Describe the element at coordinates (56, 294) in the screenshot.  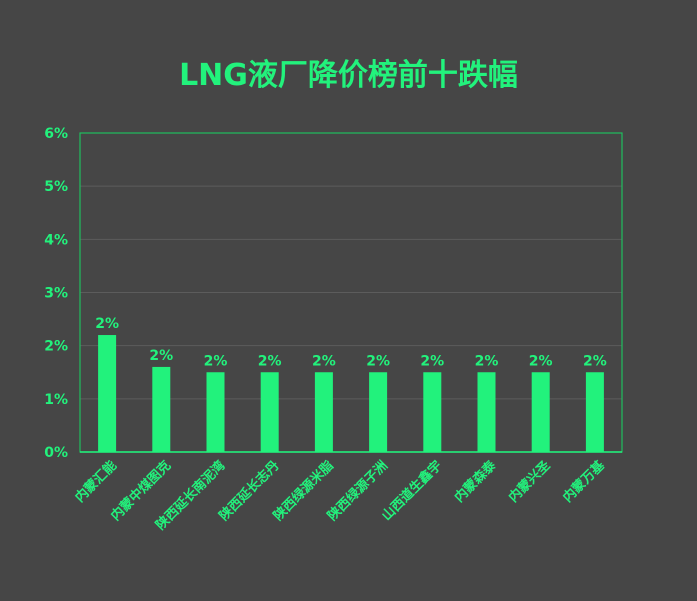
I see `y-tick-label: 3%` at that location.